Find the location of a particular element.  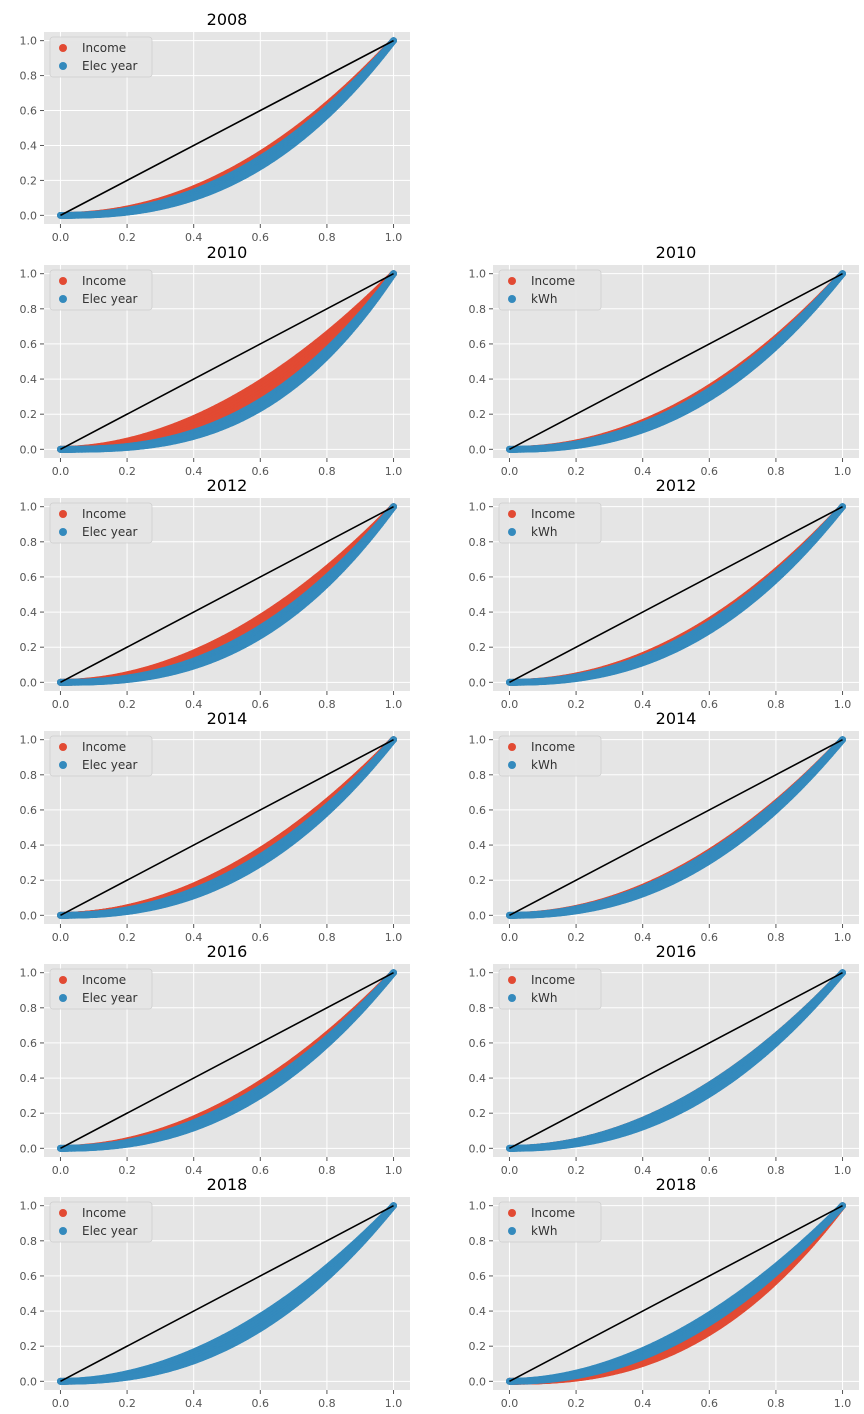

chart-title: 2010 is located at coordinates (227, 252).